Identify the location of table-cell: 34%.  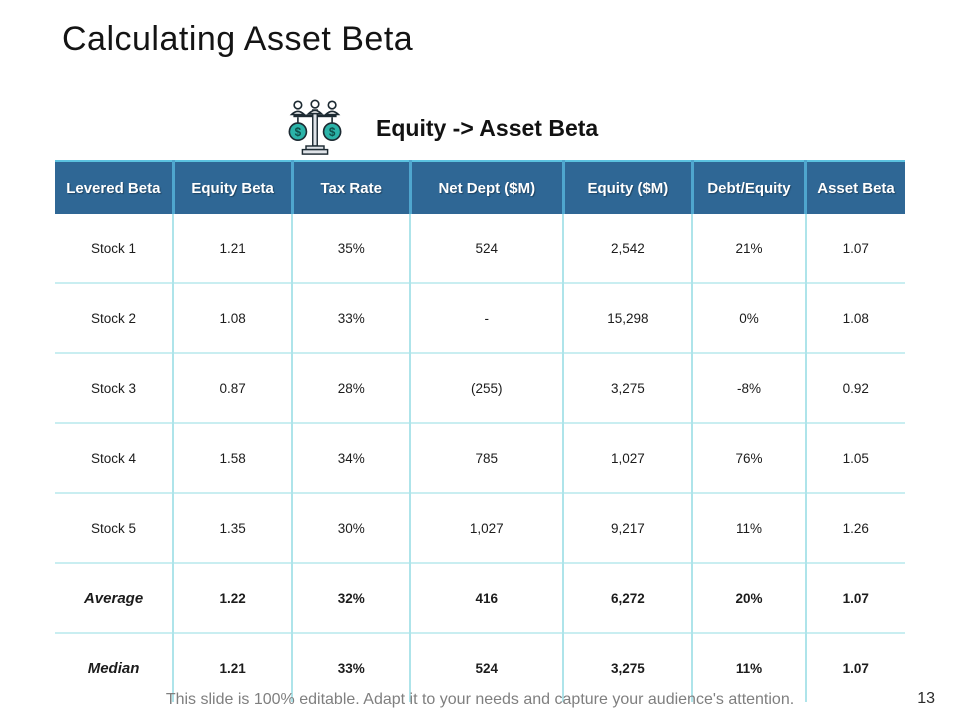
(351, 457).